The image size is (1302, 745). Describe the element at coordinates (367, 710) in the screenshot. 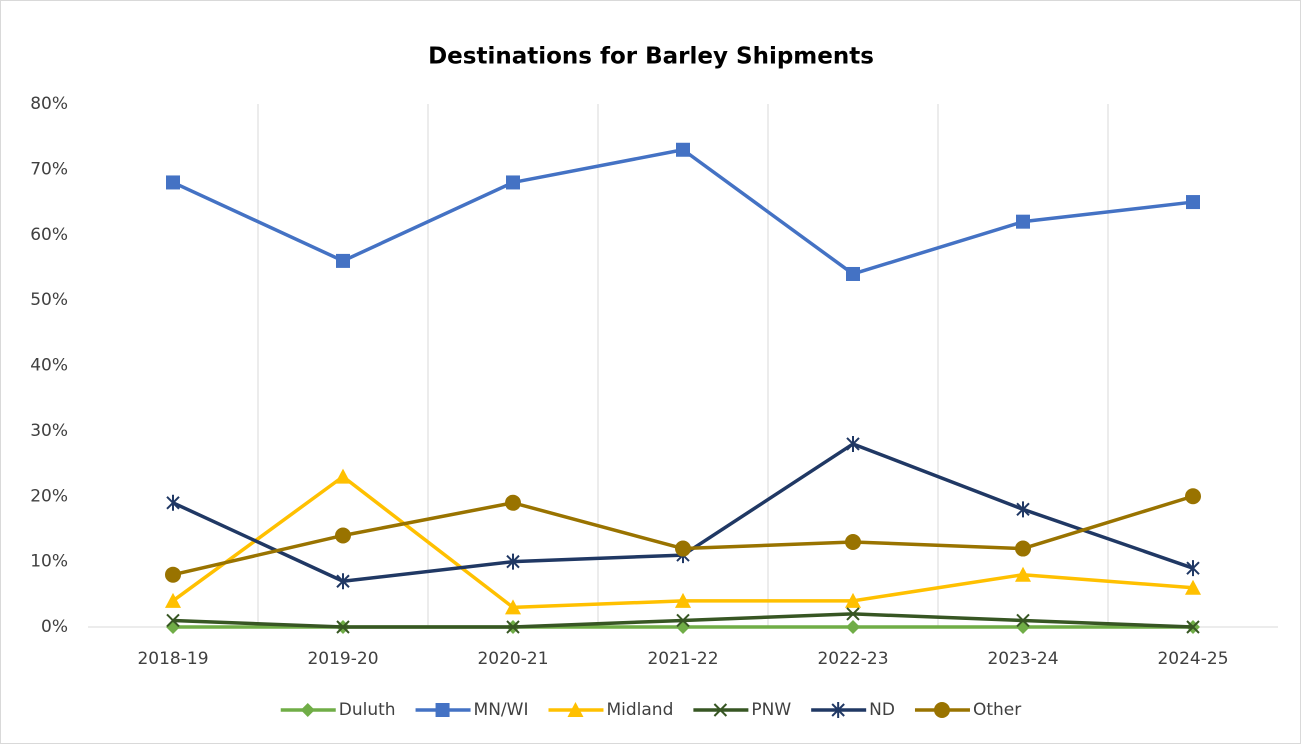

I see `legend-label: Duluth` at that location.